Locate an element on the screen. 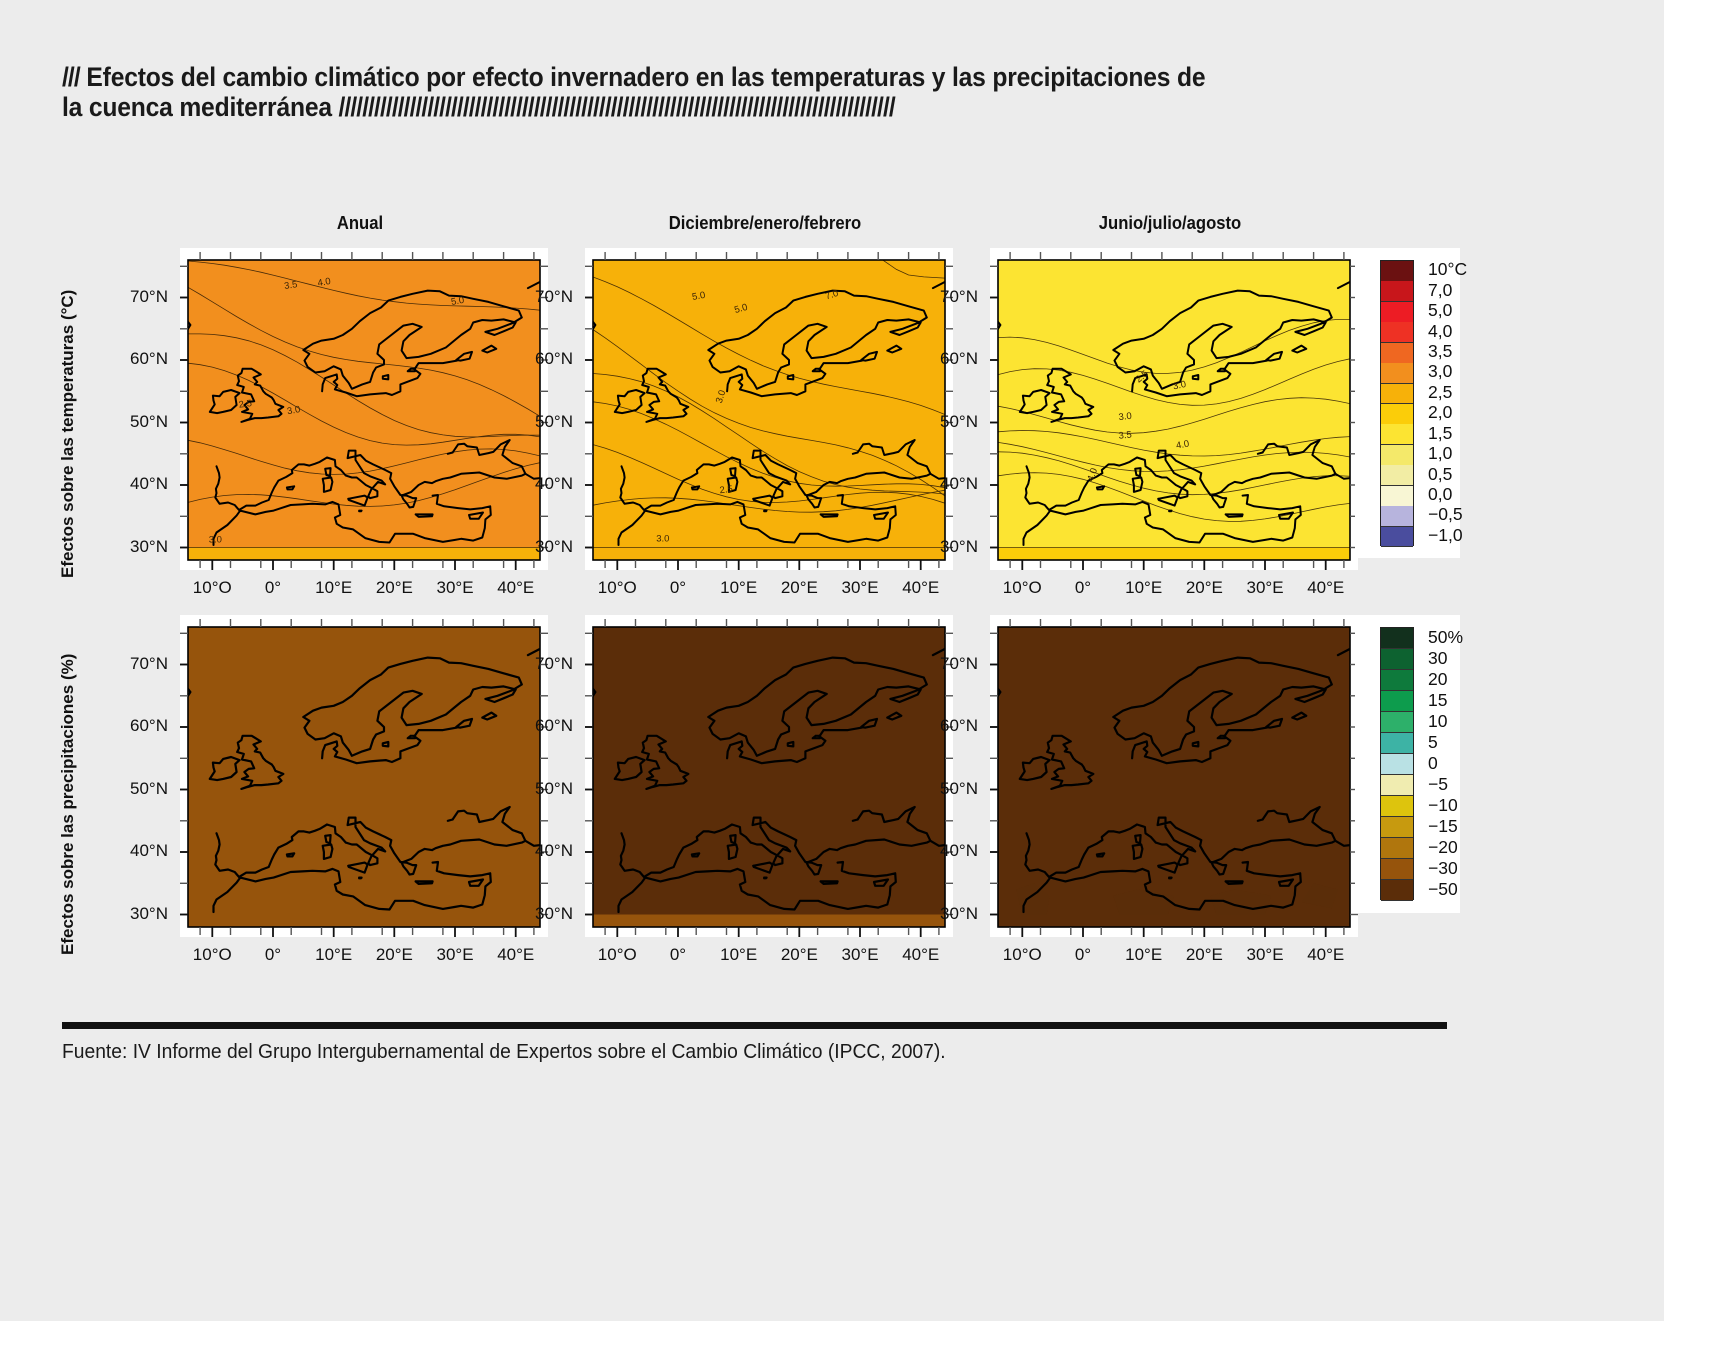 The height and width of the screenshot is (1367, 1716). colorbar-temperature is located at coordinates (1397, 404).